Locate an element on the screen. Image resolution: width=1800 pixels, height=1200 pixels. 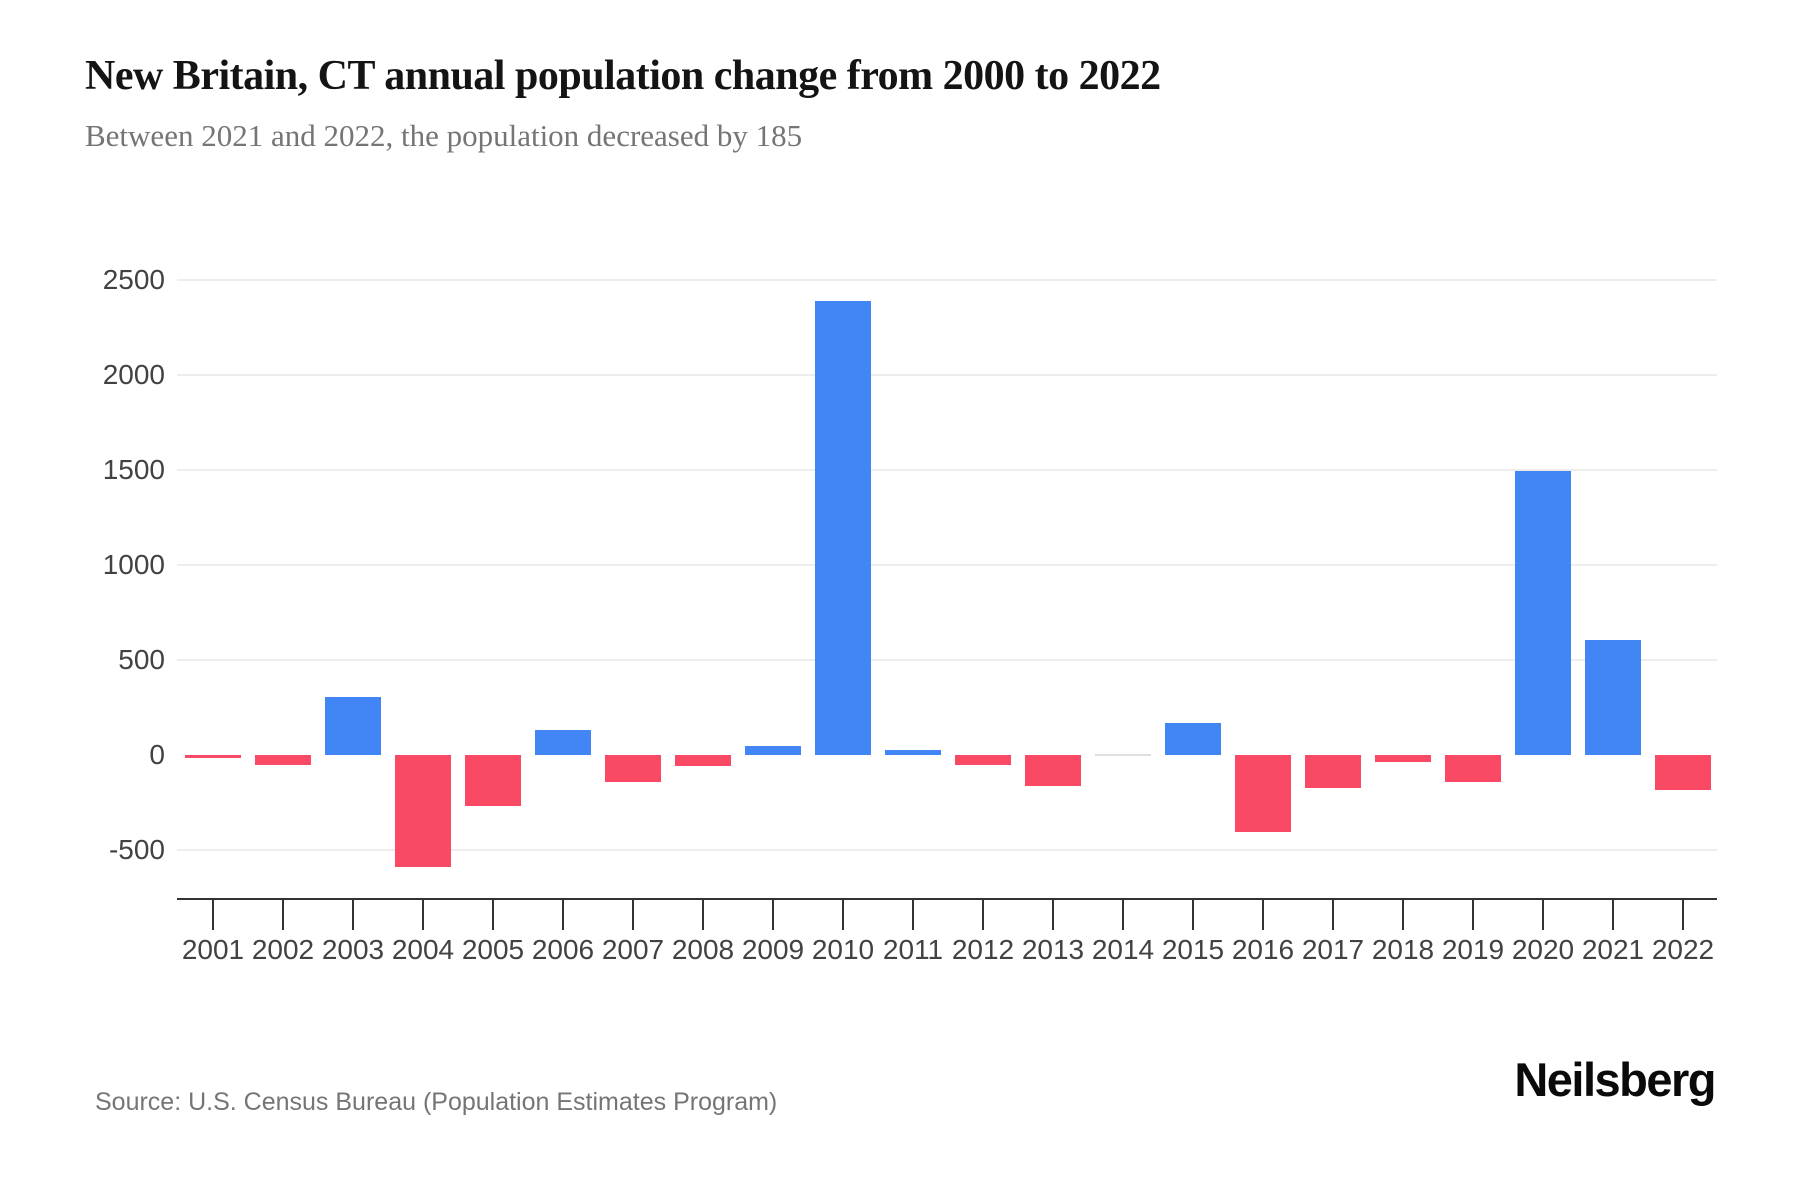
x-axis-tick-label: 2021 is located at coordinates (1613, 949).